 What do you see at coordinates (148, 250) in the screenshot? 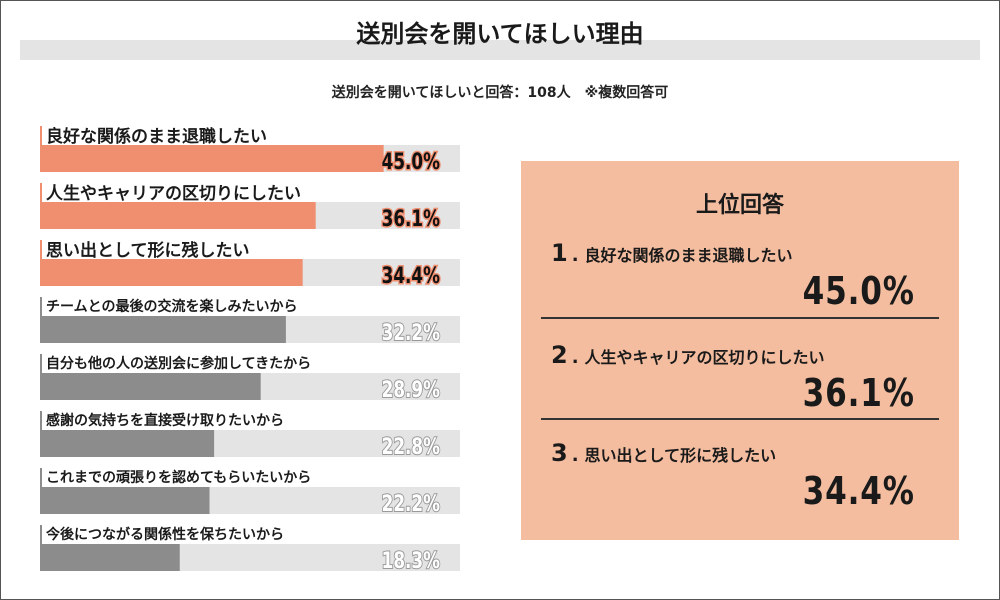
I see `bar-category-label: 思い出として形に残したい` at bounding box center [148, 250].